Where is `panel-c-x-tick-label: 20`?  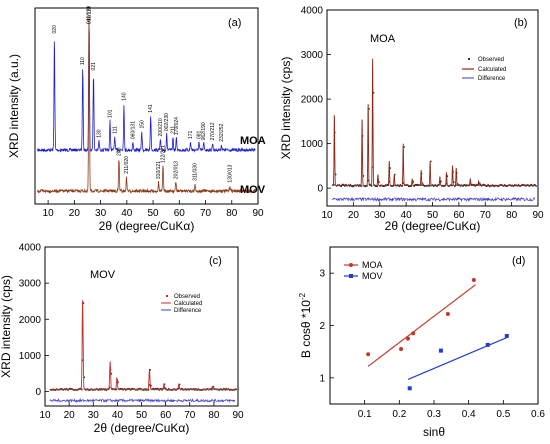 panel-c-x-tick-label: 20 is located at coordinates (70, 415).